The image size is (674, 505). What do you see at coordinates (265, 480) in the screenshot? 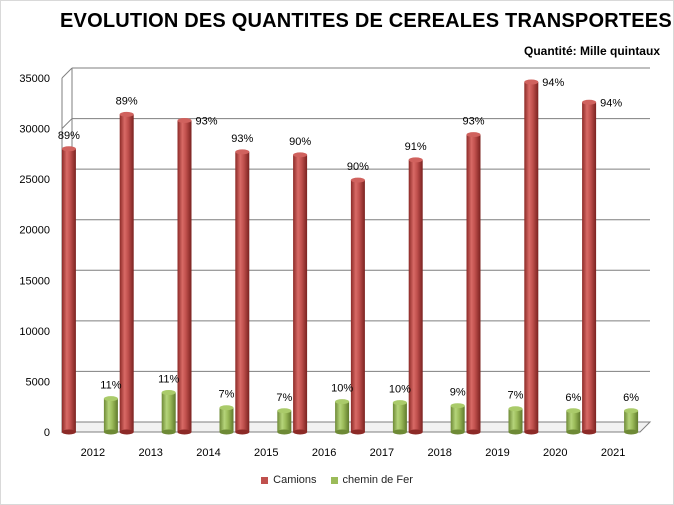
I see `legend-swatch-camions` at bounding box center [265, 480].